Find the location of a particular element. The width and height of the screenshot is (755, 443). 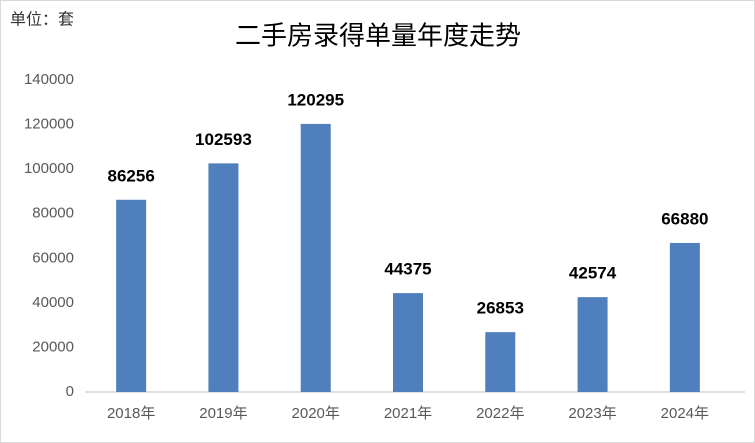

data-label: 102593 is located at coordinates (223, 139).